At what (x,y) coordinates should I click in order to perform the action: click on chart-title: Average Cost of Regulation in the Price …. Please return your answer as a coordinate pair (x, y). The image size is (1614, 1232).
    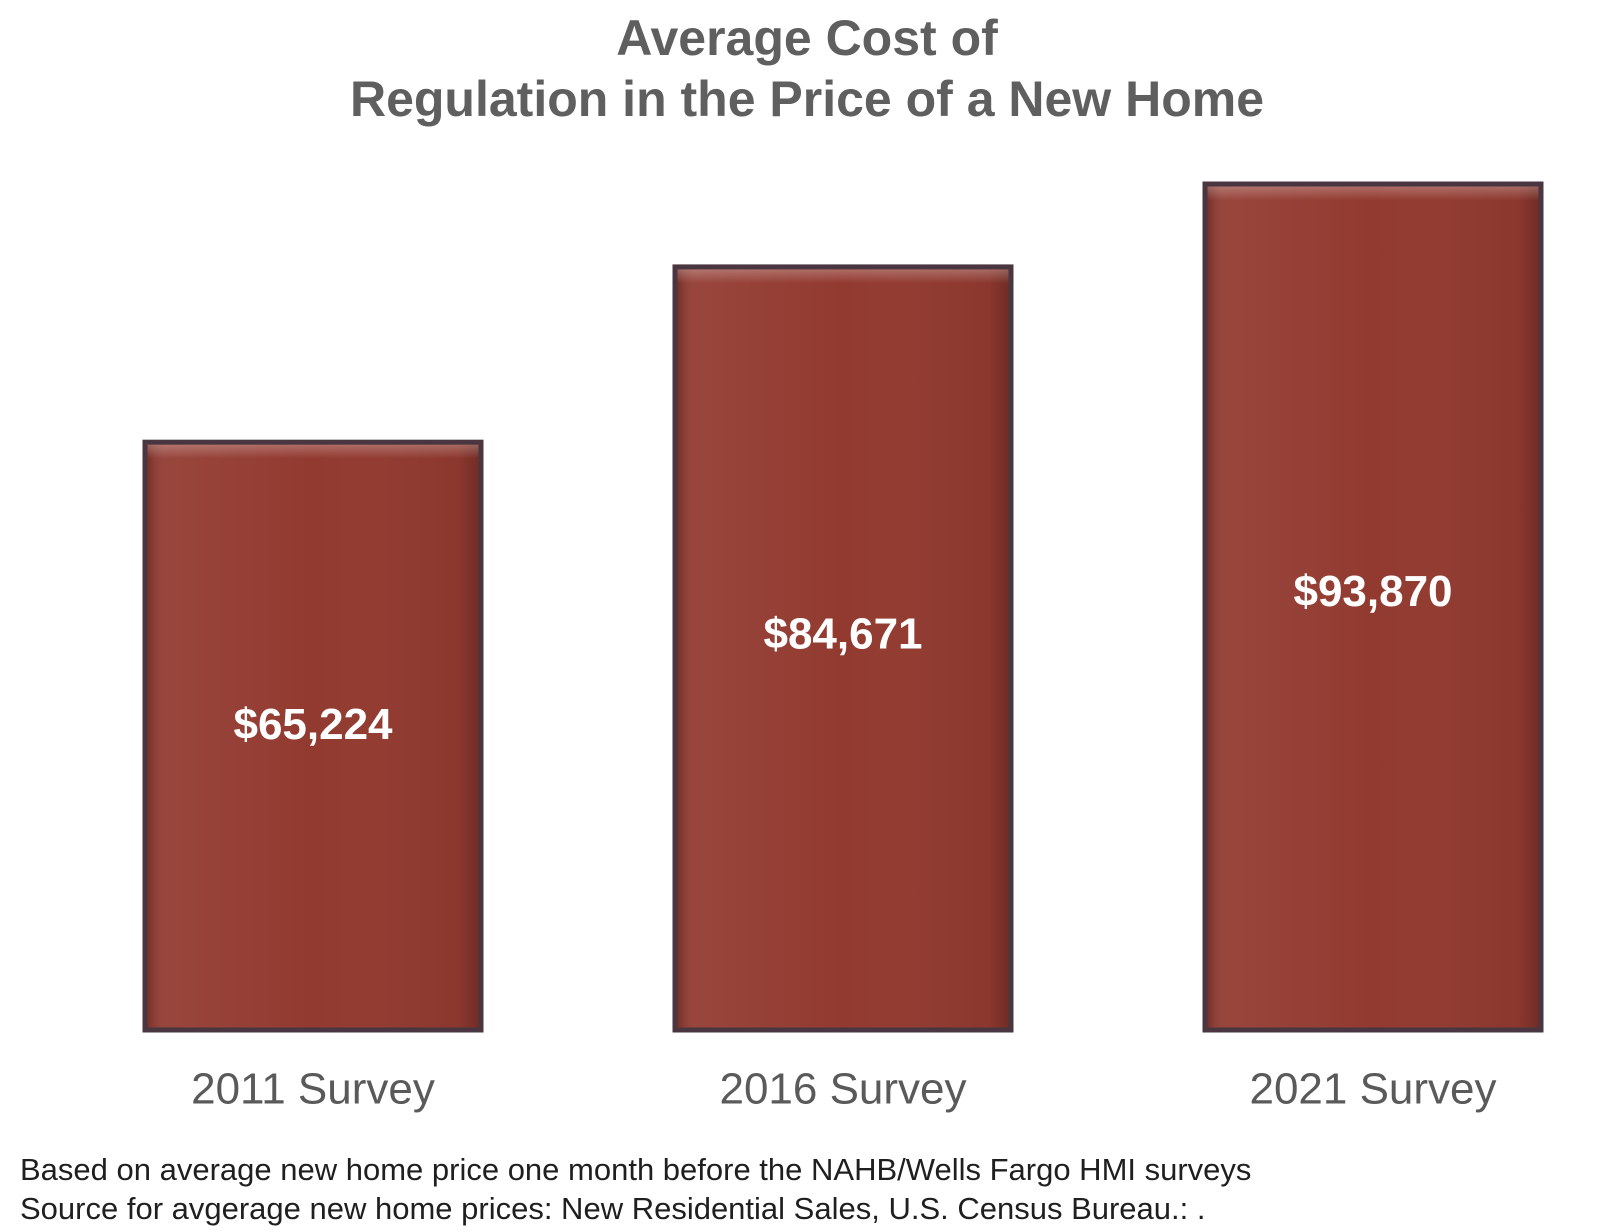
    Looking at the image, I should click on (807, 69).